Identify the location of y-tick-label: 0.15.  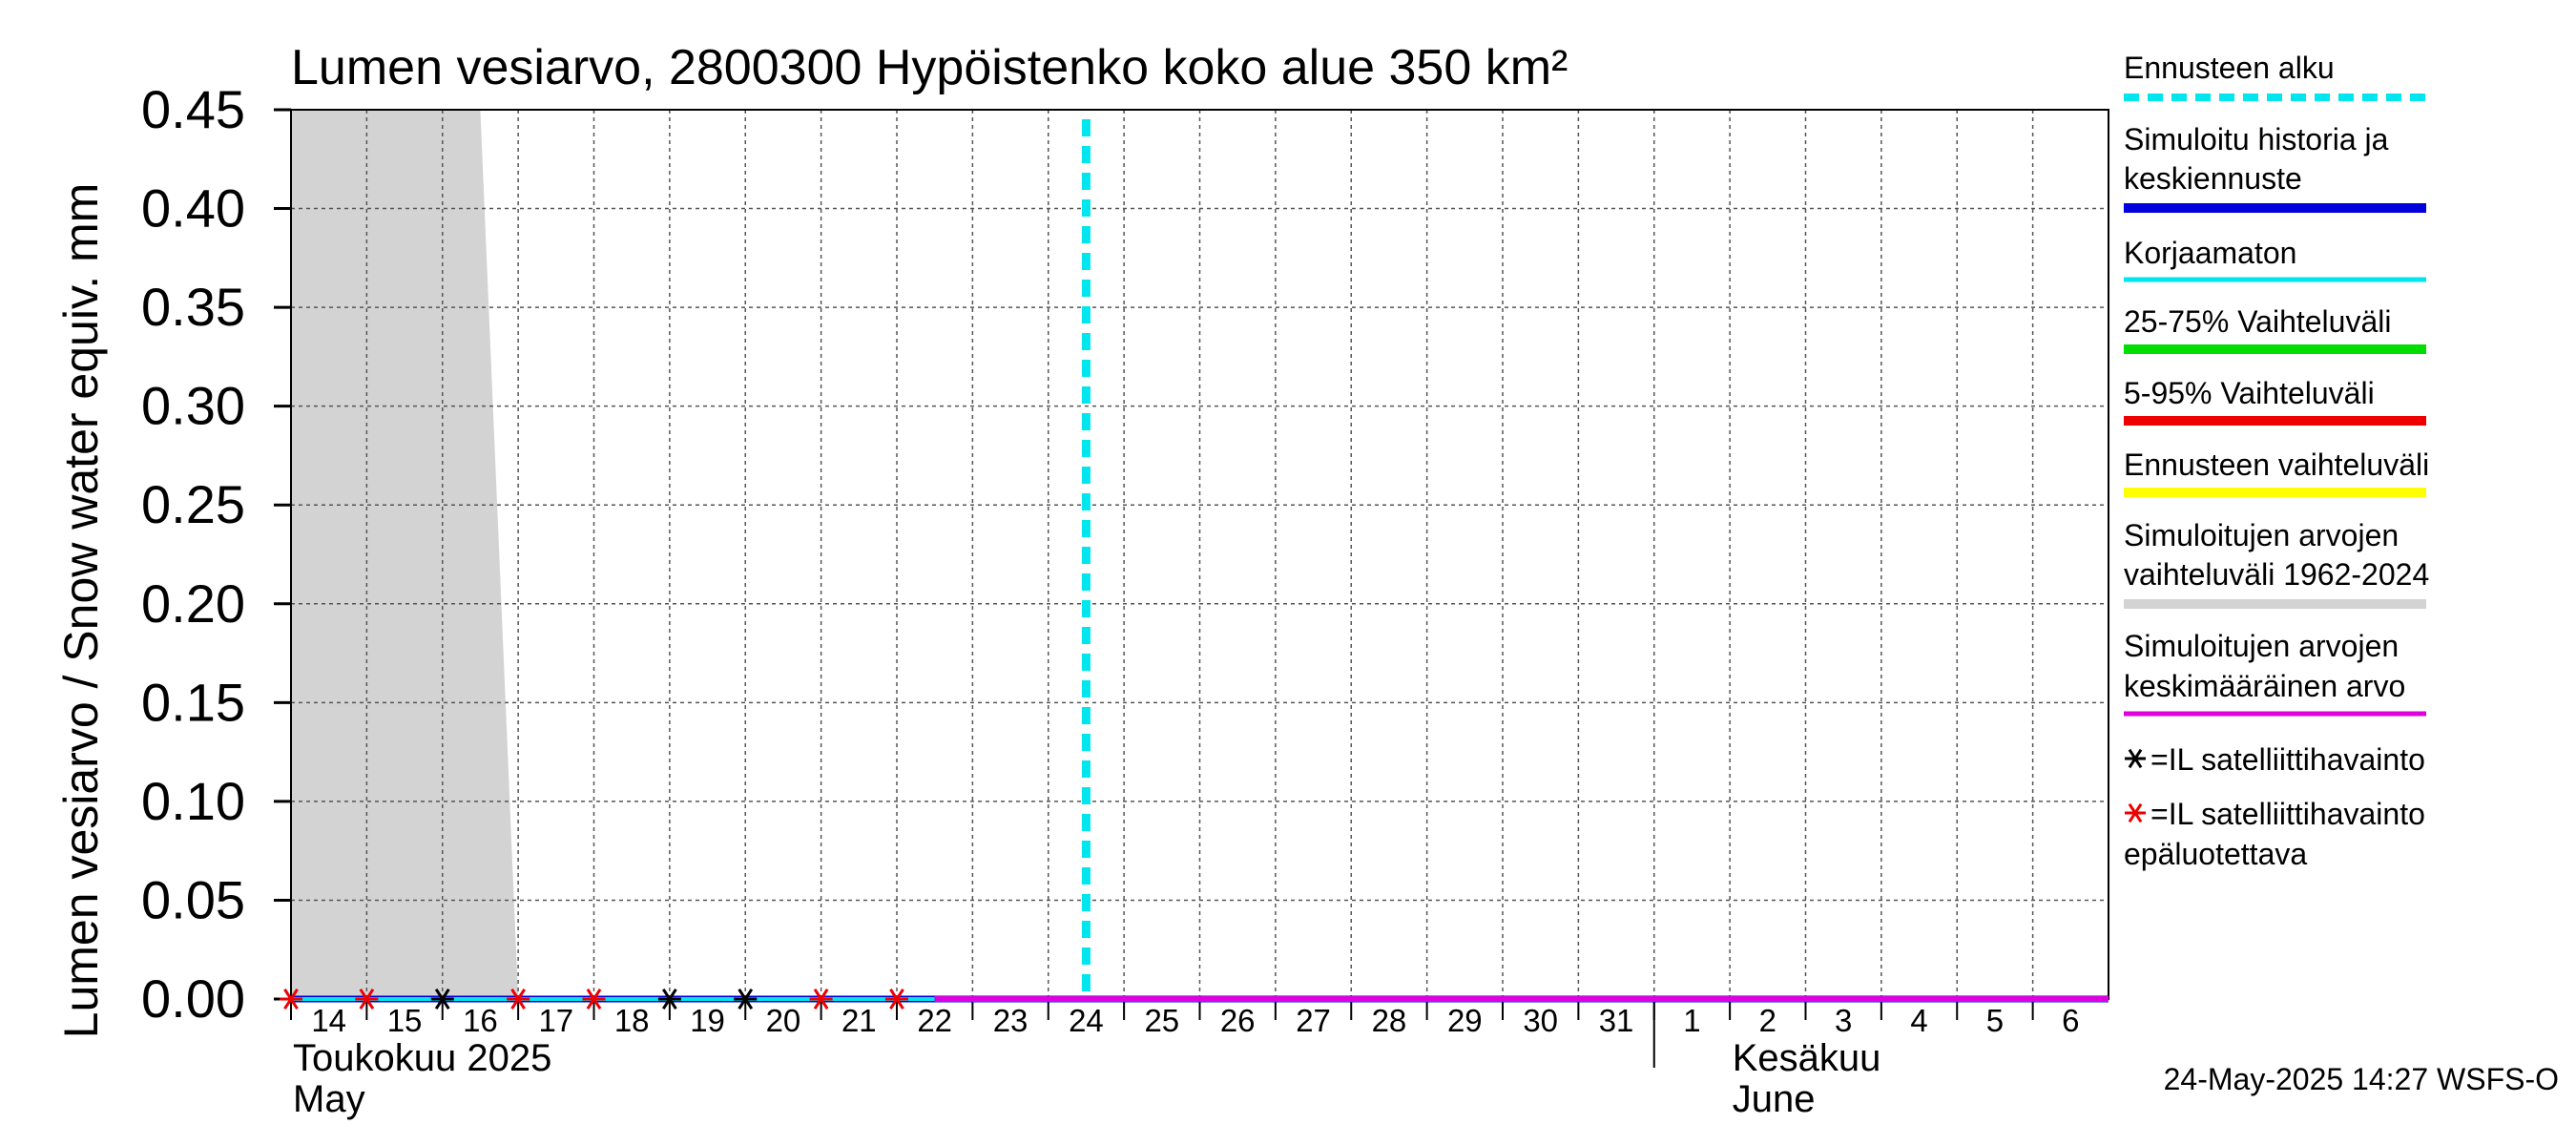
(193, 702).